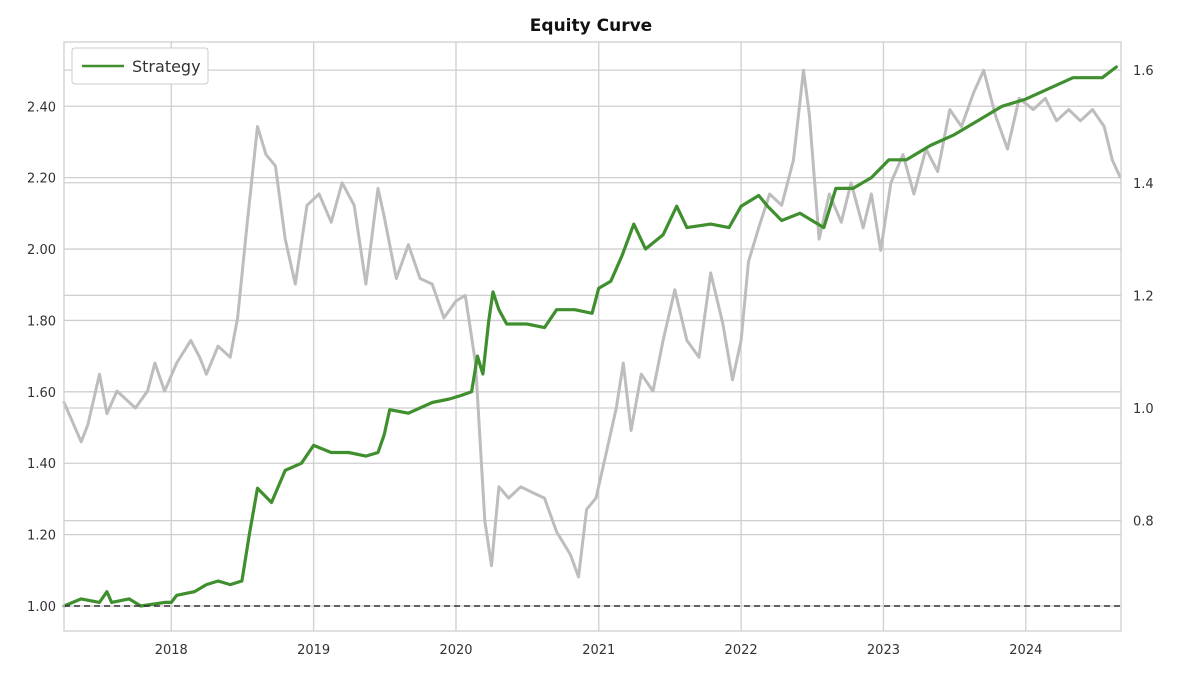 This screenshot has width=1186, height=674. Describe the element at coordinates (1143, 296) in the screenshot. I see `y-tick-label-right: 1.2` at that location.